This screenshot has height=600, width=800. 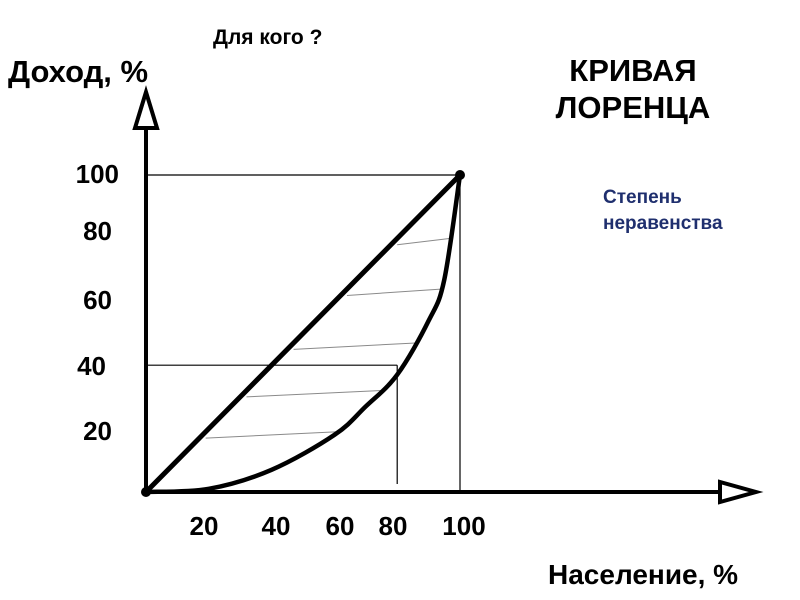 What do you see at coordinates (97, 299) in the screenshot?
I see `y-tick-60: 60` at bounding box center [97, 299].